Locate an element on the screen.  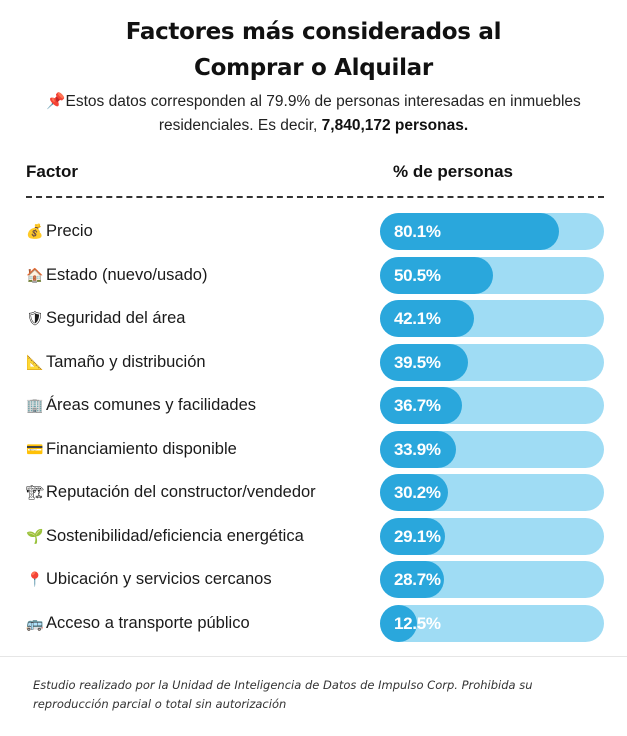
table-header: Factor % de personas is located at coordinates (313, 175).